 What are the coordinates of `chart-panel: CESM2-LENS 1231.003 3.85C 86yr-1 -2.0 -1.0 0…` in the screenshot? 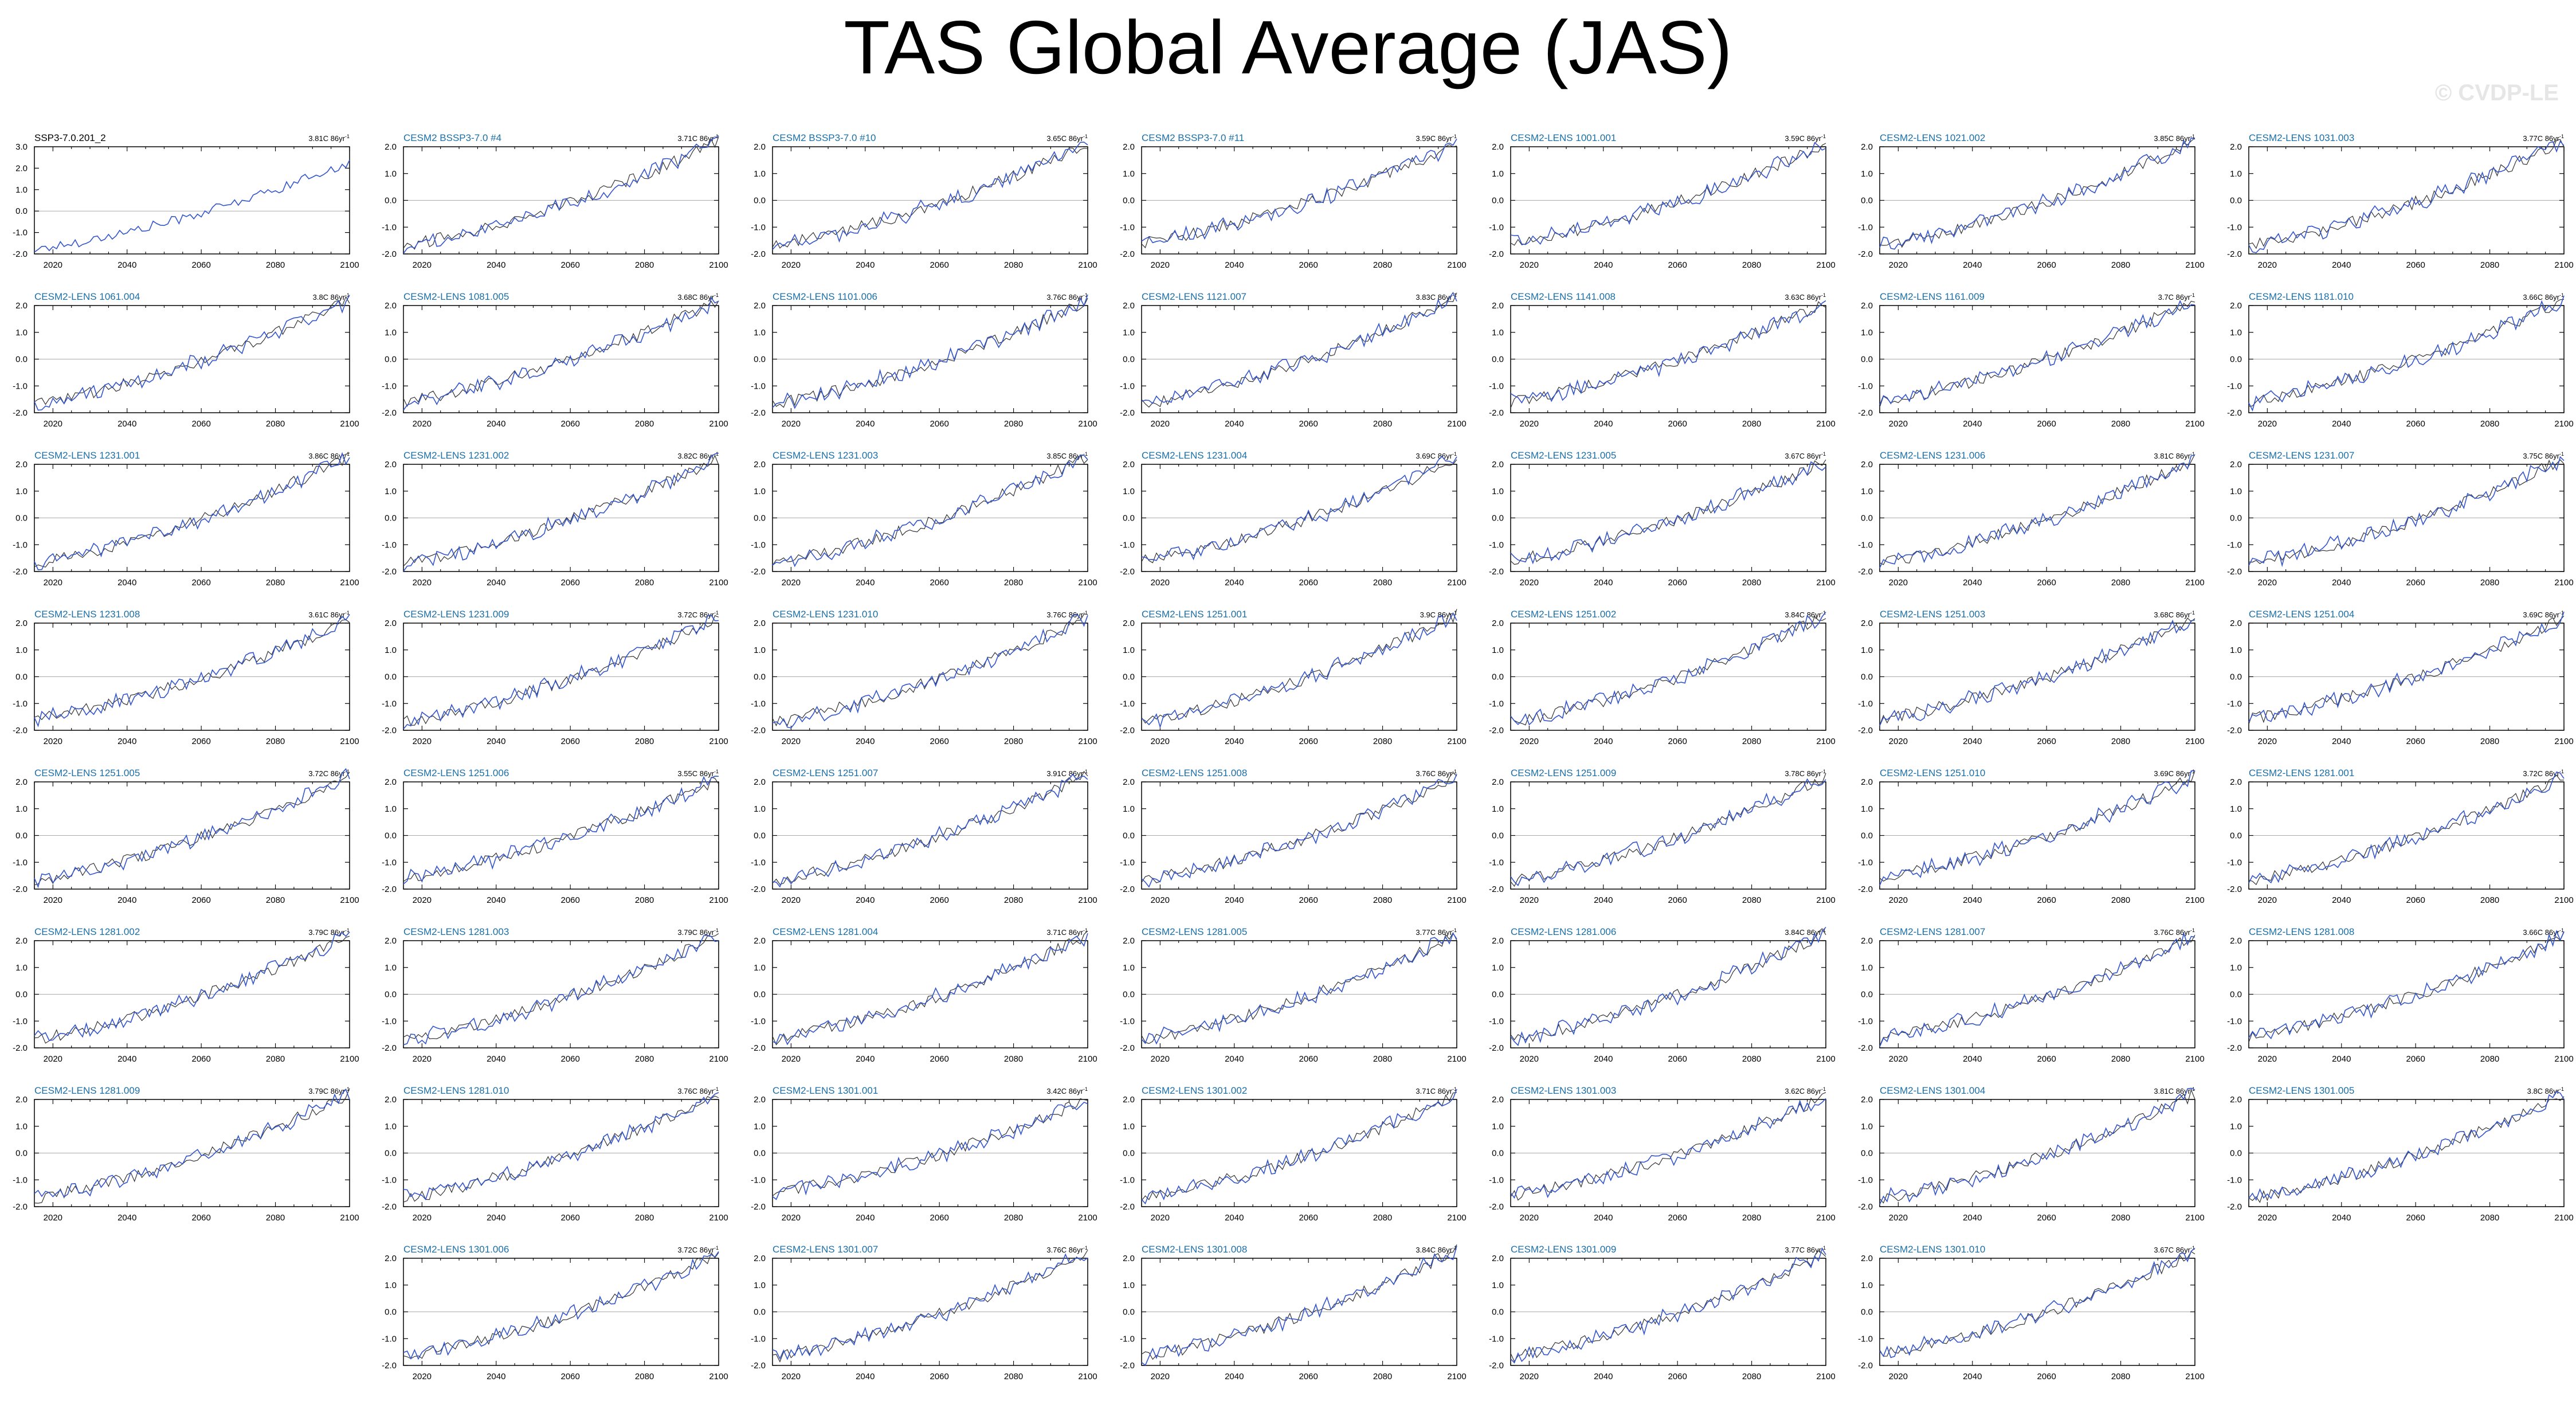 It's located at (922, 520).